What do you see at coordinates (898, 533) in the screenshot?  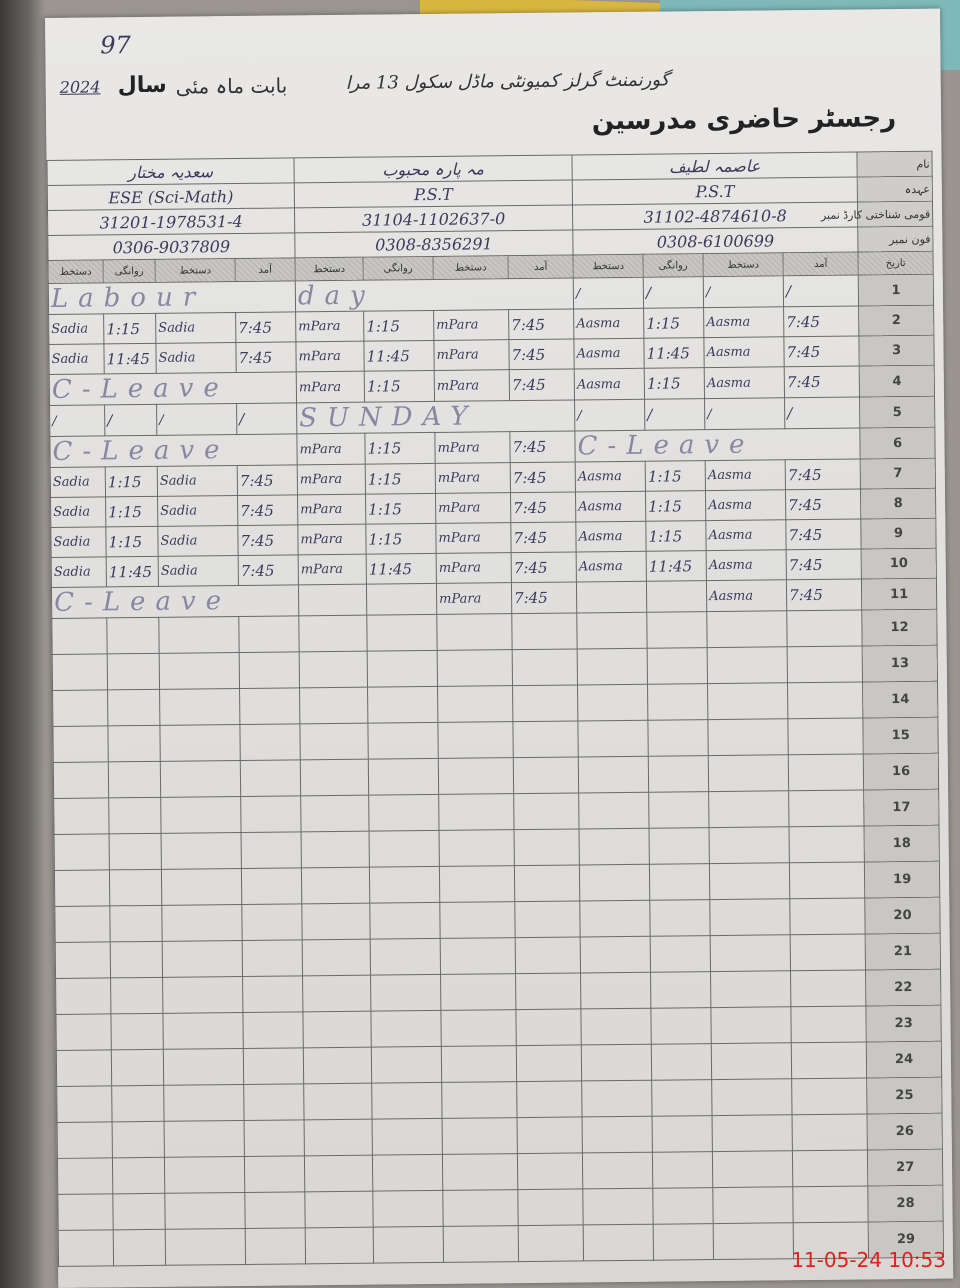 I see `date-cell: 9` at bounding box center [898, 533].